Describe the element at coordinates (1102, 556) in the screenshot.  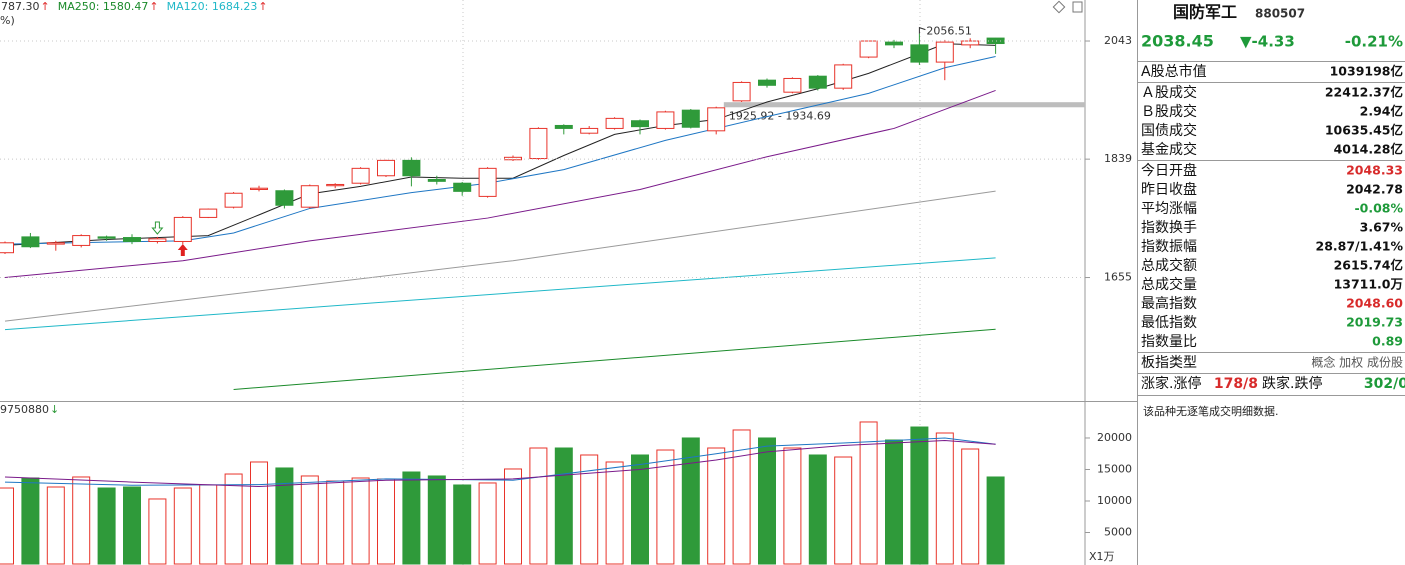
I see `unit-label: X1万` at that location.